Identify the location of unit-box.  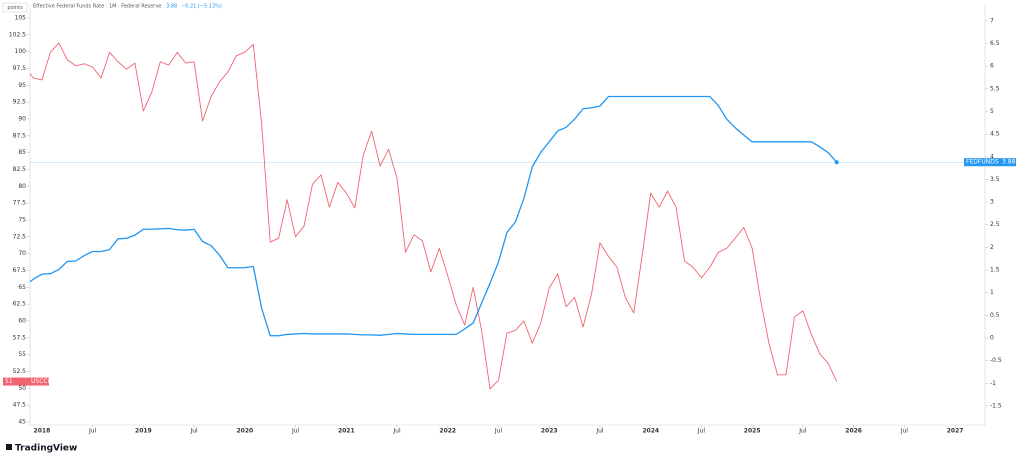
(15, 7).